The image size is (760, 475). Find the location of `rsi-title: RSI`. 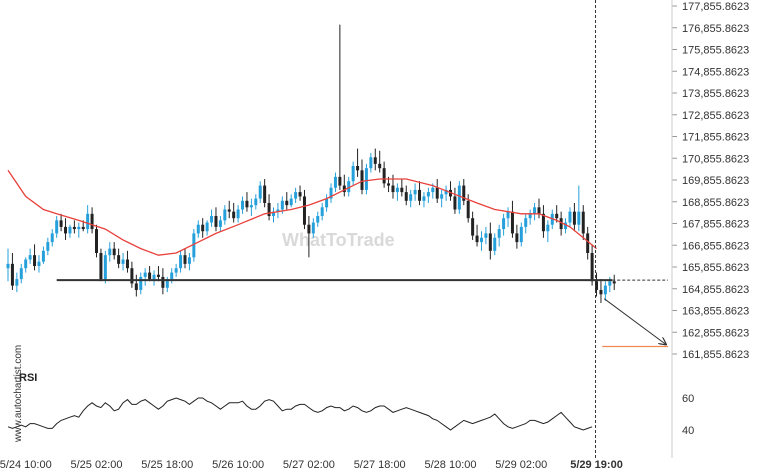

rsi-title: RSI is located at coordinates (28, 378).